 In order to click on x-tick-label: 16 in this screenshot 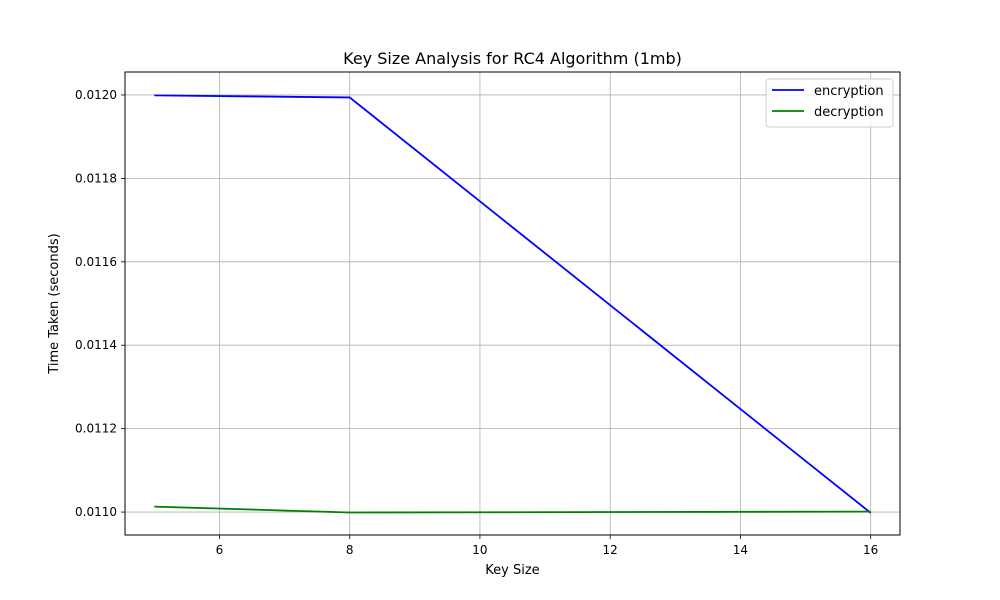, I will do `click(870, 550)`.